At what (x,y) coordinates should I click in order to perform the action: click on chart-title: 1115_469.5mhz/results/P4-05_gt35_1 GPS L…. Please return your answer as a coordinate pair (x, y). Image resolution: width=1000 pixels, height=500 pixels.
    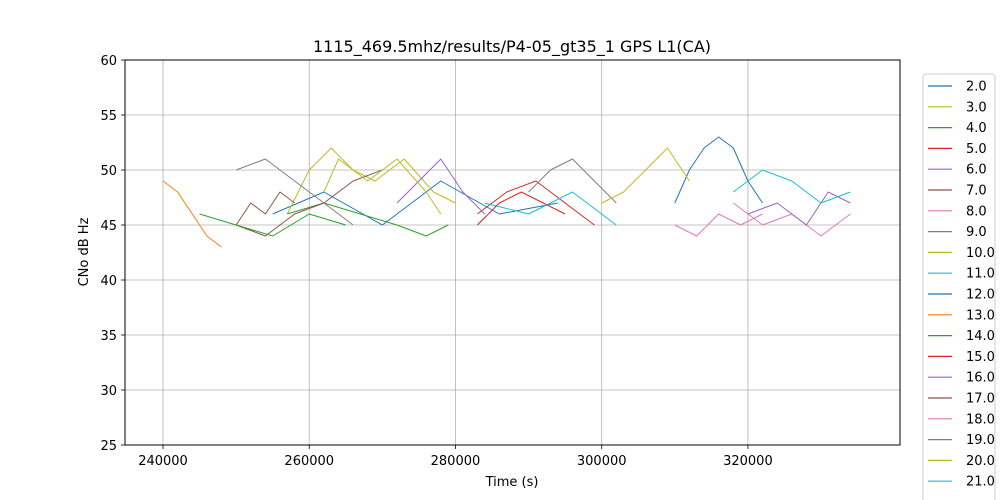
    Looking at the image, I should click on (512, 47).